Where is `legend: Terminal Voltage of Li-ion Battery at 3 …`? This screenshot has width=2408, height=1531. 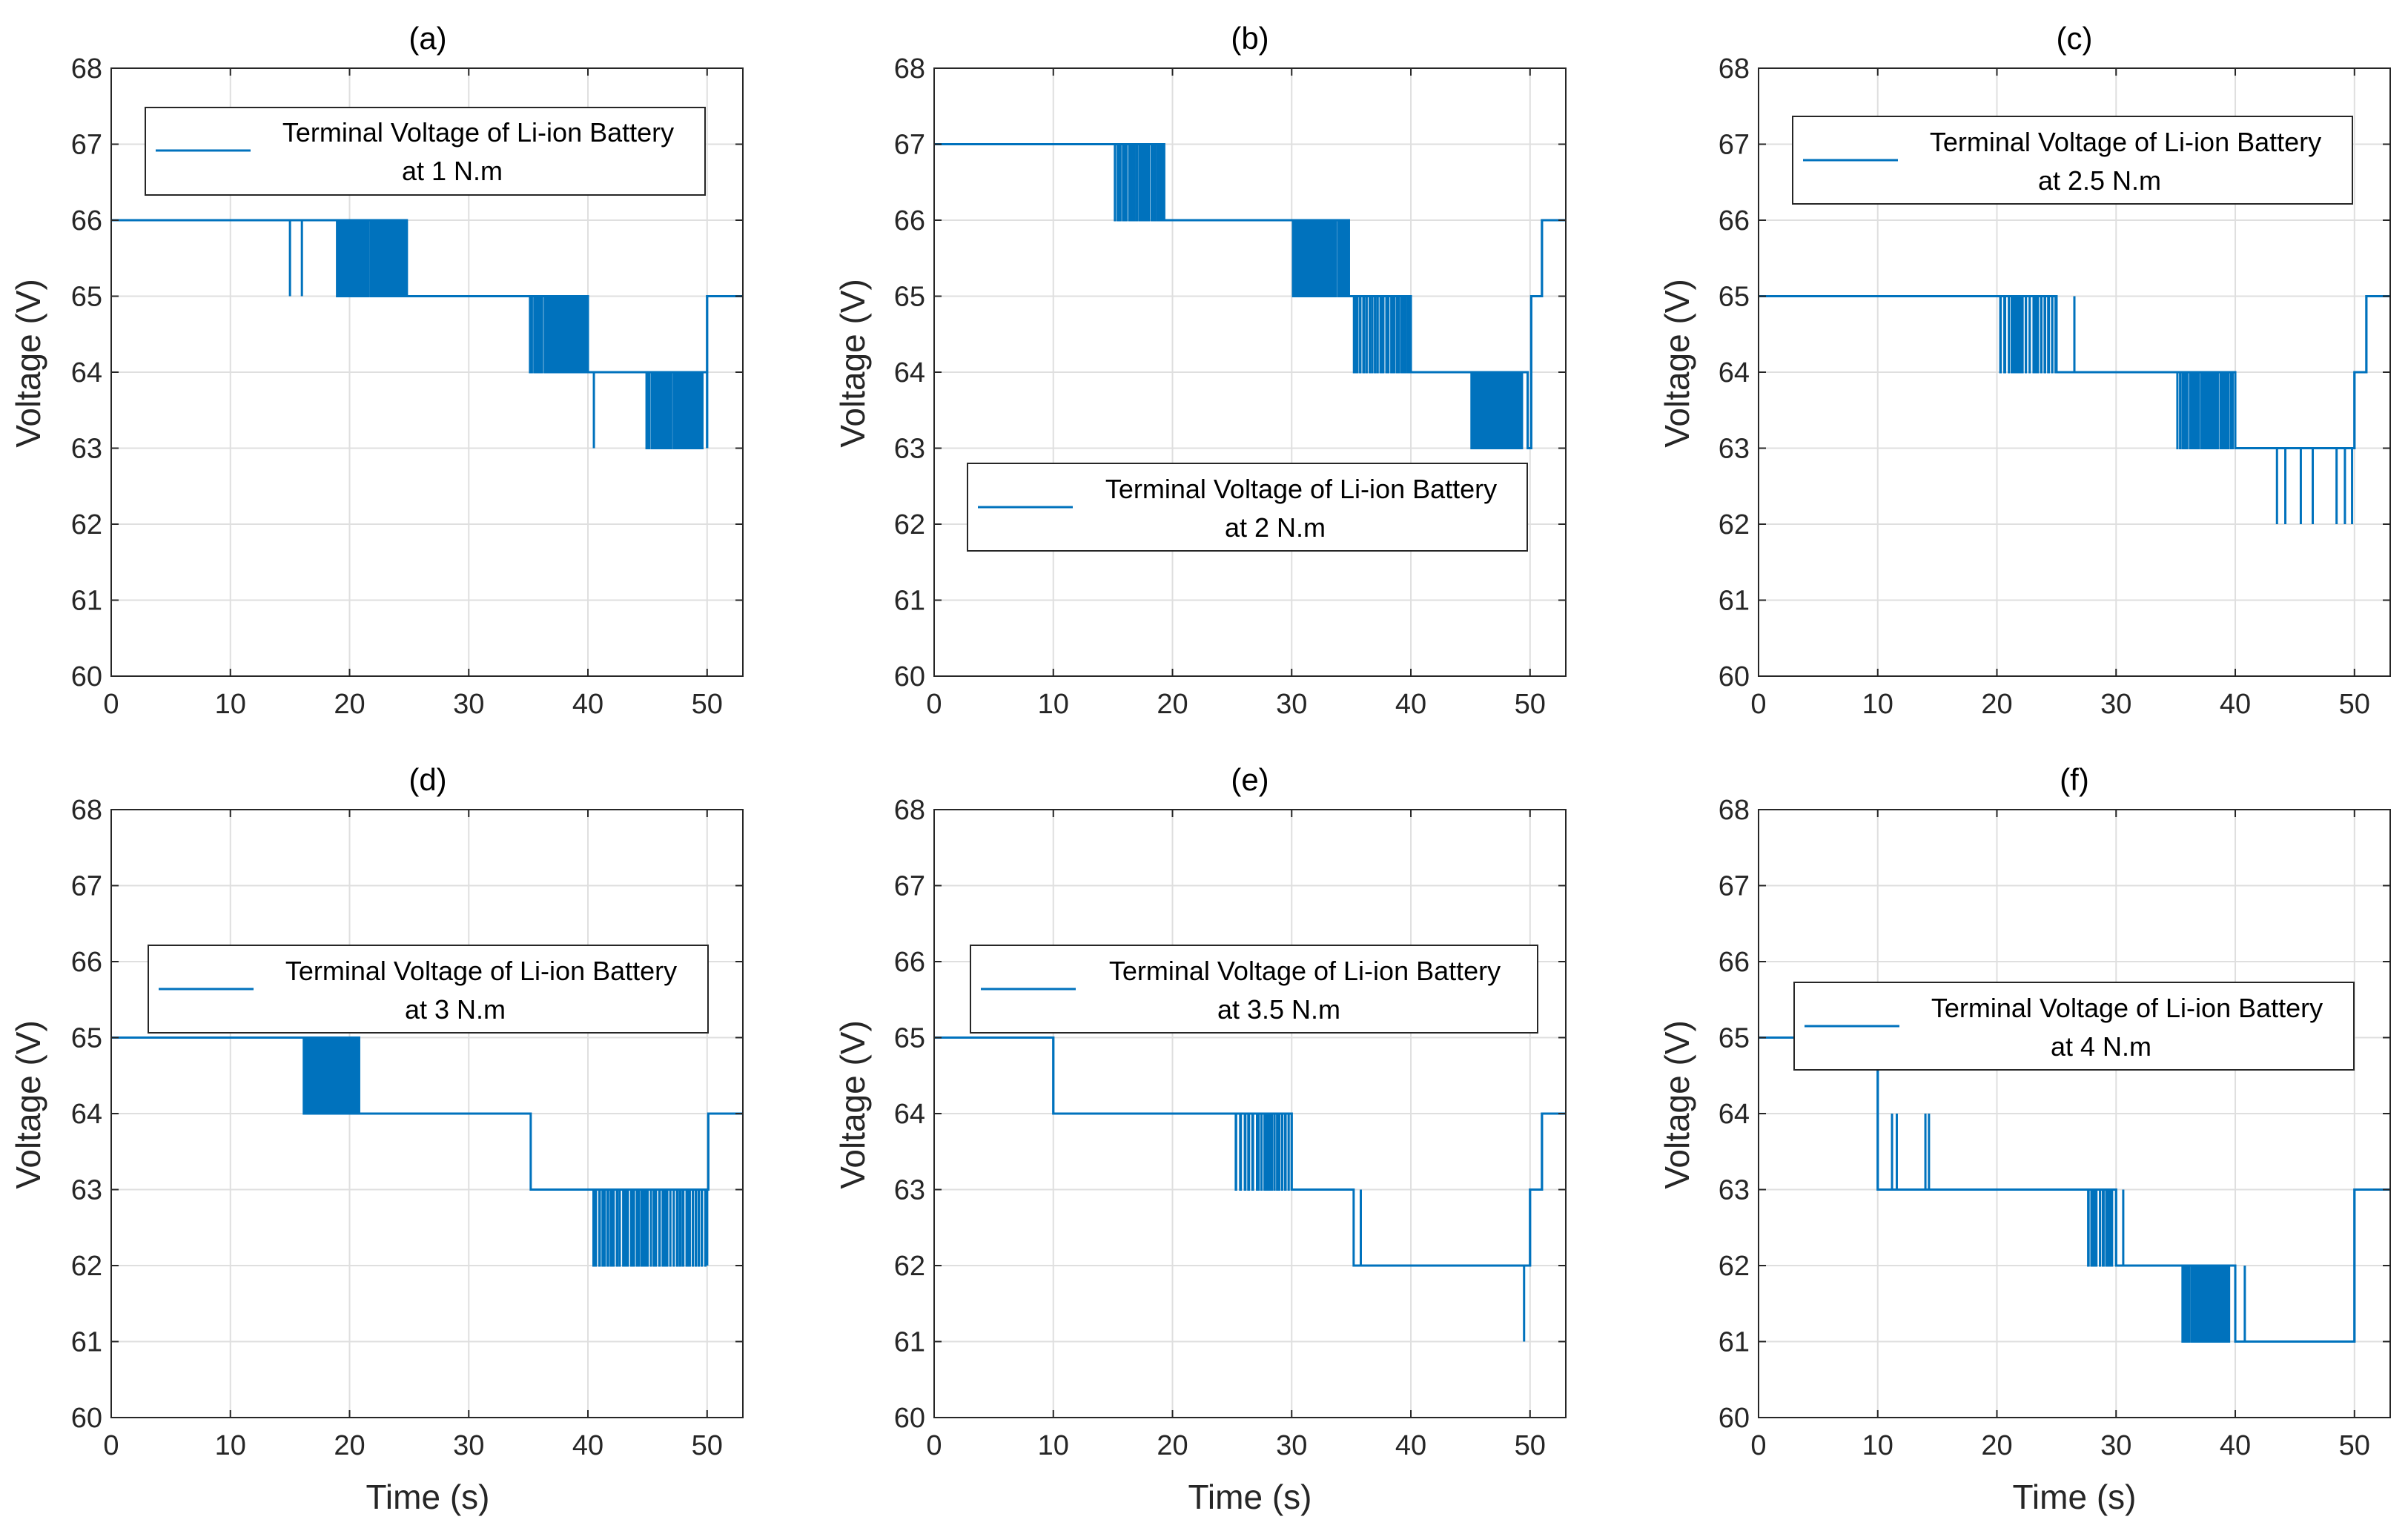
legend: Terminal Voltage of Li-ion Battery at 3 … is located at coordinates (428, 989).